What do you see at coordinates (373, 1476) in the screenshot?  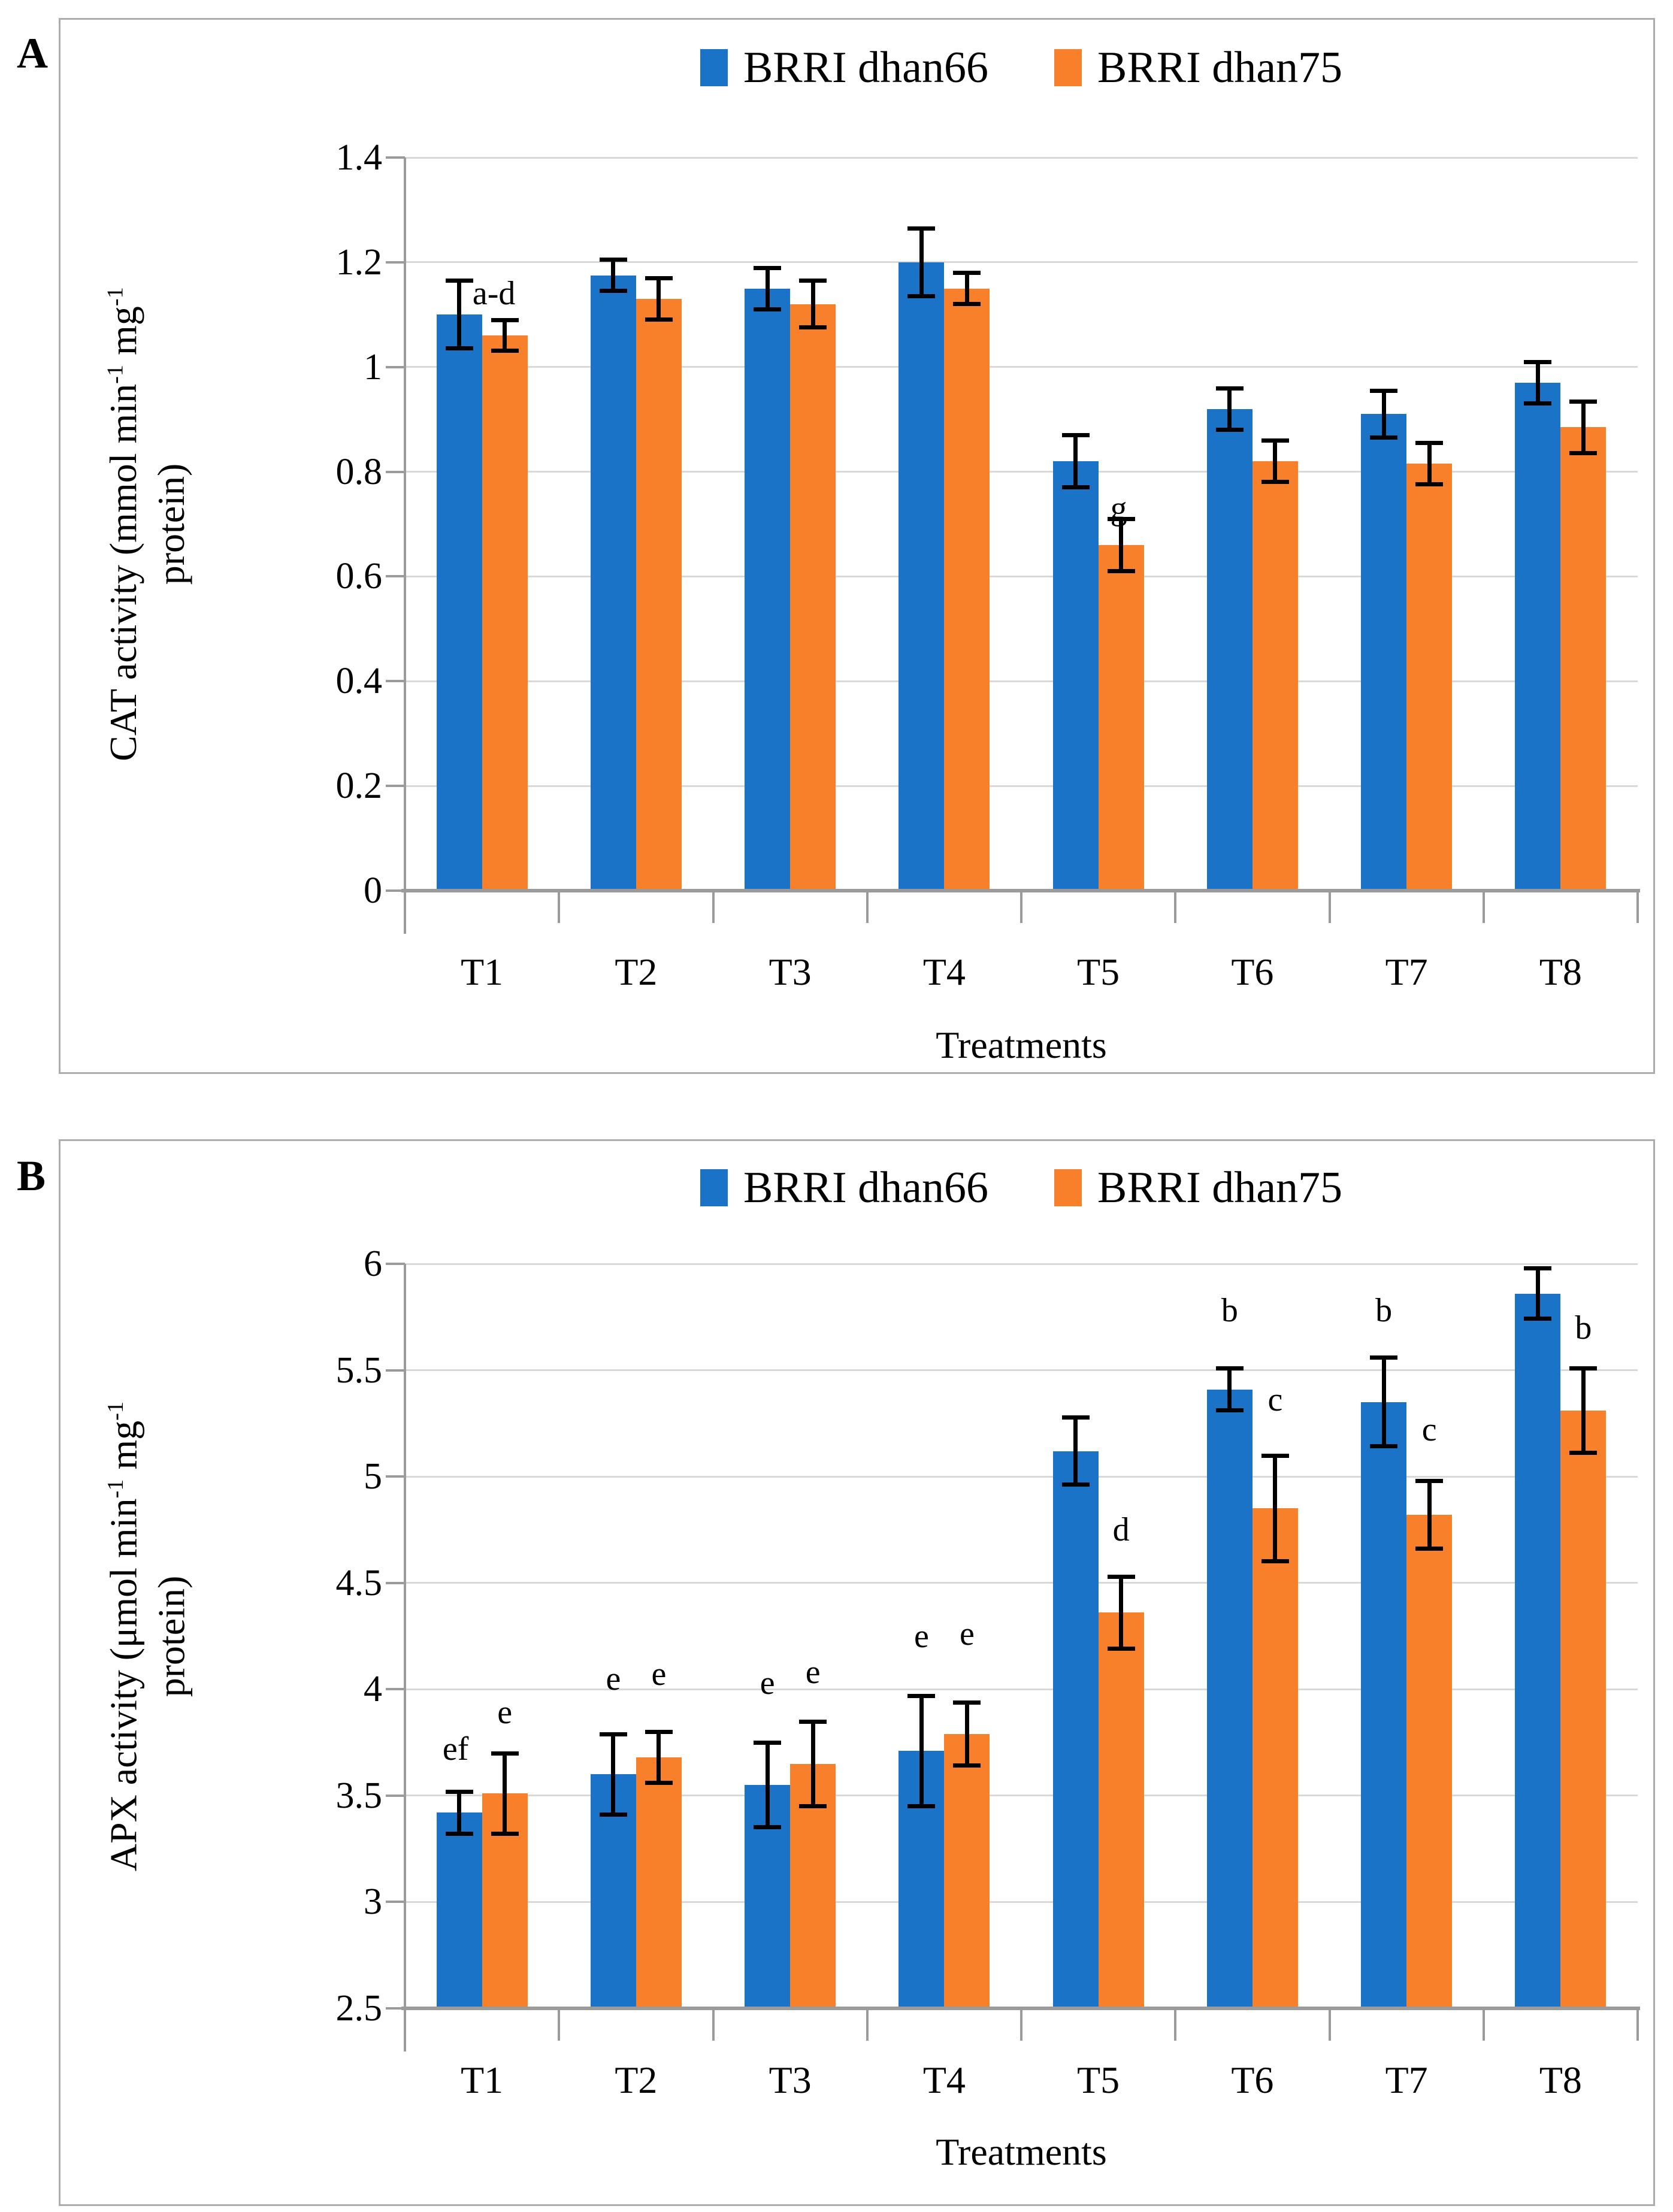 I see `y-axis-tick-label: 5` at bounding box center [373, 1476].